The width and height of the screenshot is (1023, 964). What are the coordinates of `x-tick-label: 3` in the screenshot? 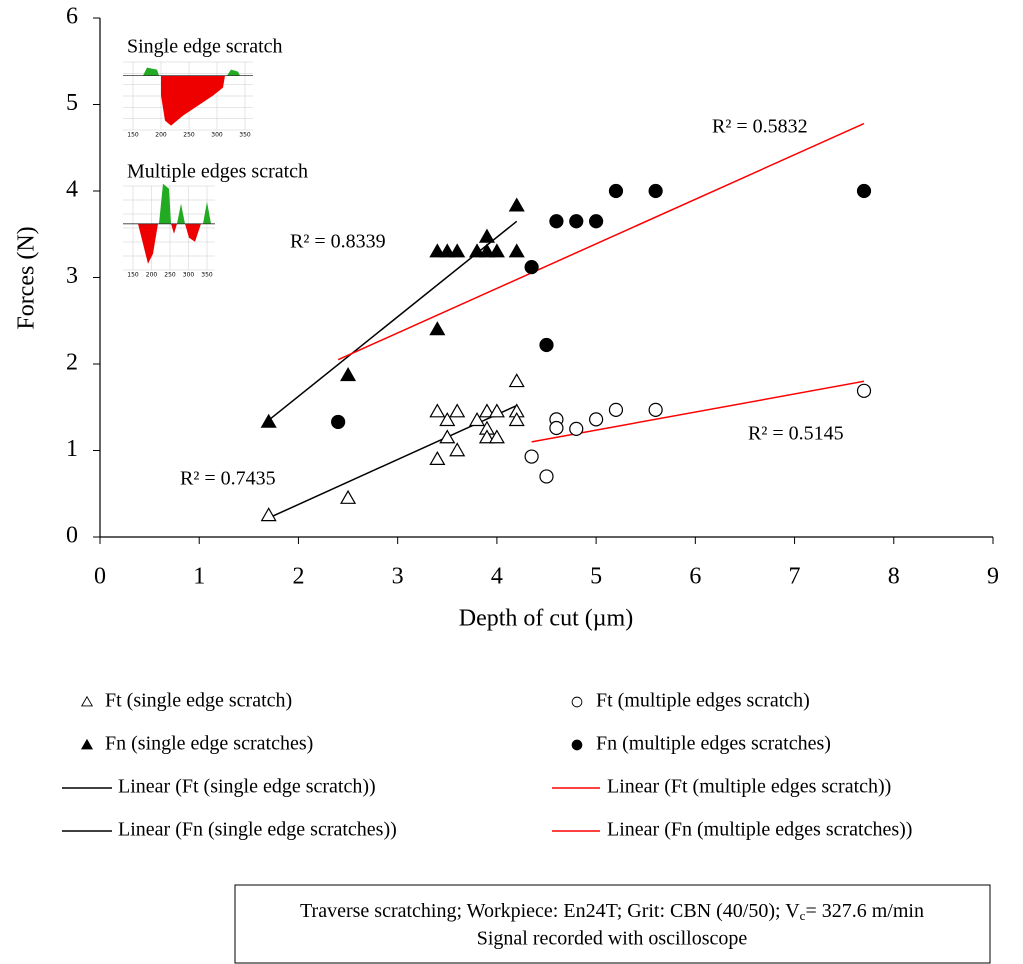 It's located at (398, 577).